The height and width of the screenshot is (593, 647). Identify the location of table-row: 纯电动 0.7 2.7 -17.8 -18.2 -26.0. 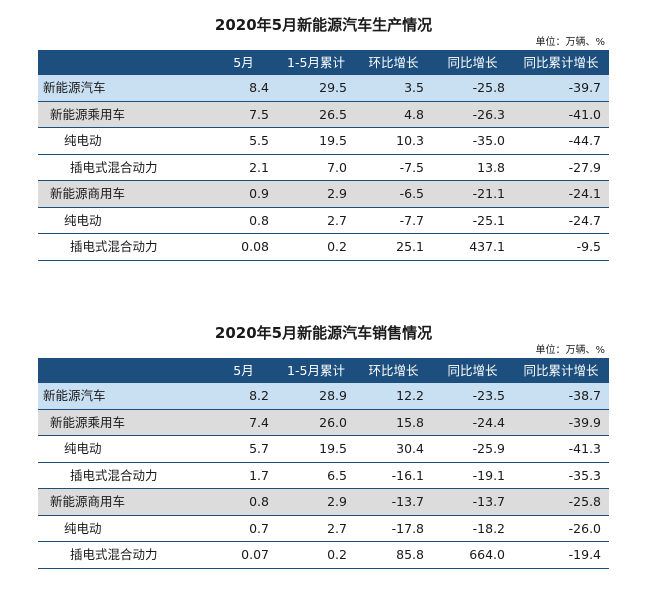
(323, 528).